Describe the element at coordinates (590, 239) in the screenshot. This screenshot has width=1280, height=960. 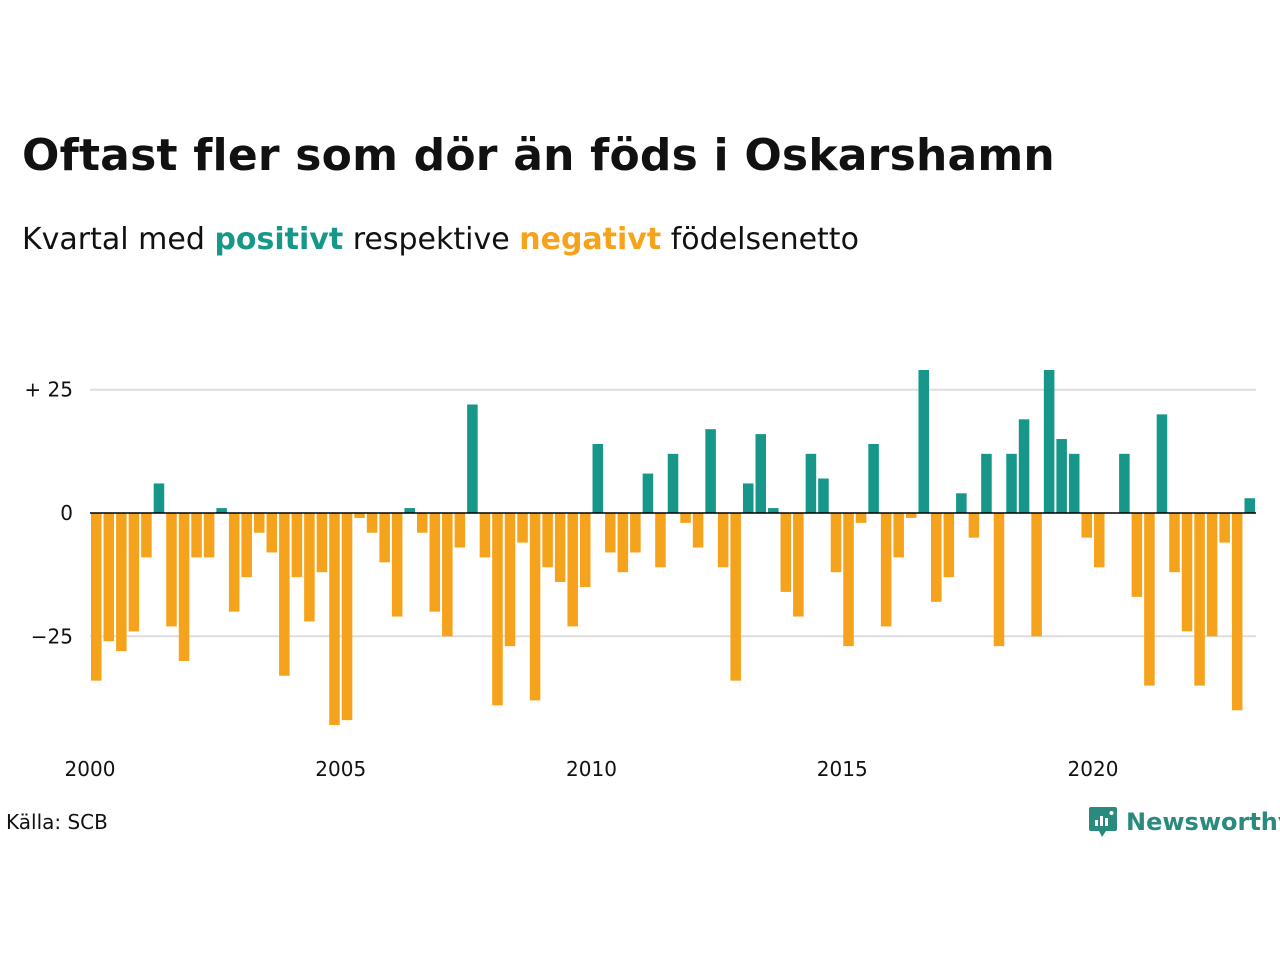
I see `subtitle-negative-word: negativt` at that location.